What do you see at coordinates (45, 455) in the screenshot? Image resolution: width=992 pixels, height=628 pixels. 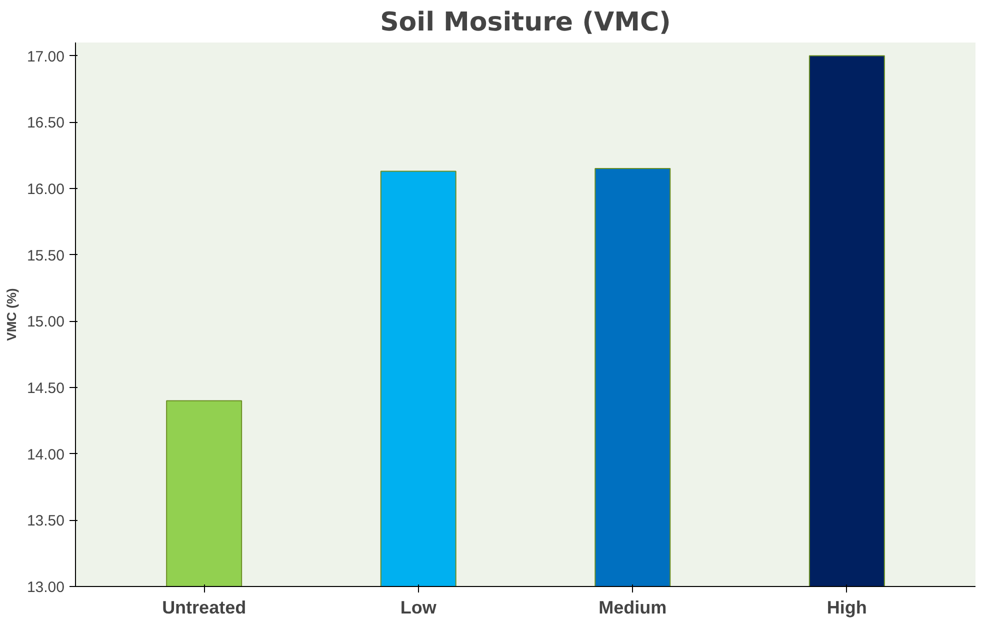 I see `y-tick-label: 14.00` at bounding box center [45, 455].